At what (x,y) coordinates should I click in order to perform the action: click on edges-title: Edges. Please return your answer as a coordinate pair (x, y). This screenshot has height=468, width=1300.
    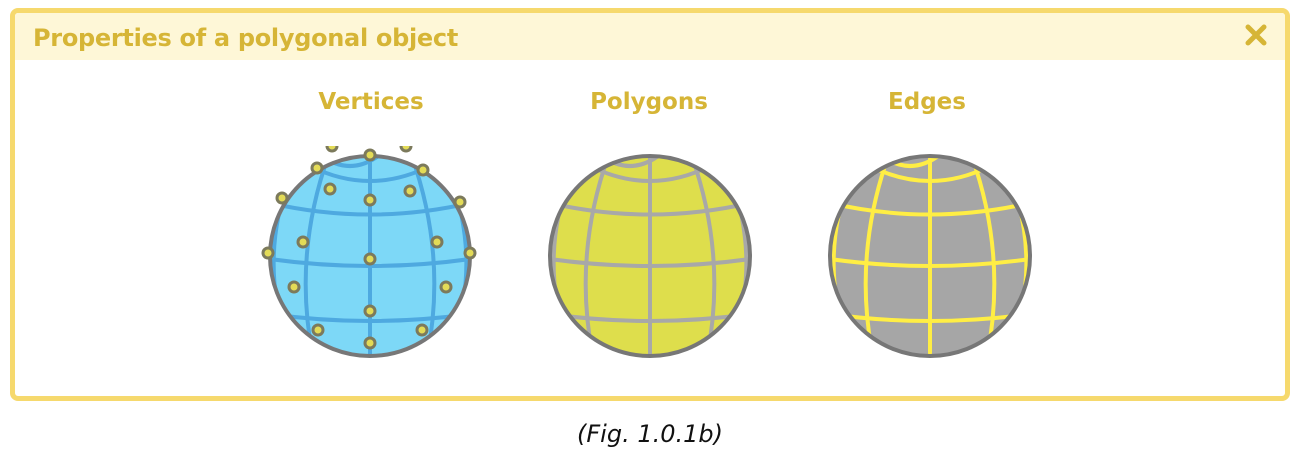
    Looking at the image, I should click on (927, 102).